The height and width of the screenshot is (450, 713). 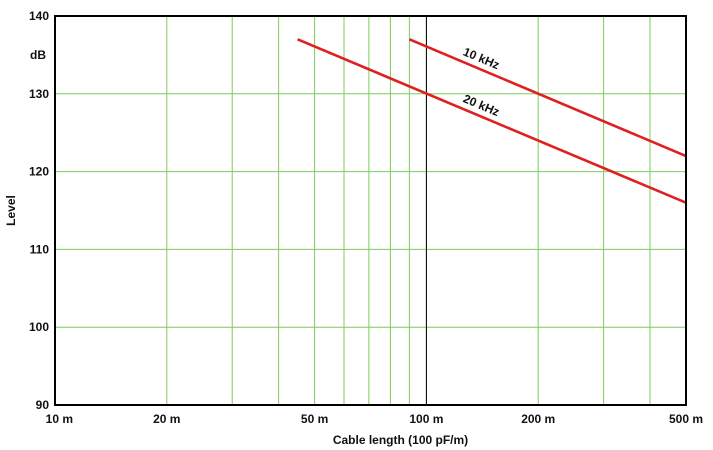 What do you see at coordinates (314, 419) in the screenshot?
I see `x-tick-label-50-m: 50 m` at bounding box center [314, 419].